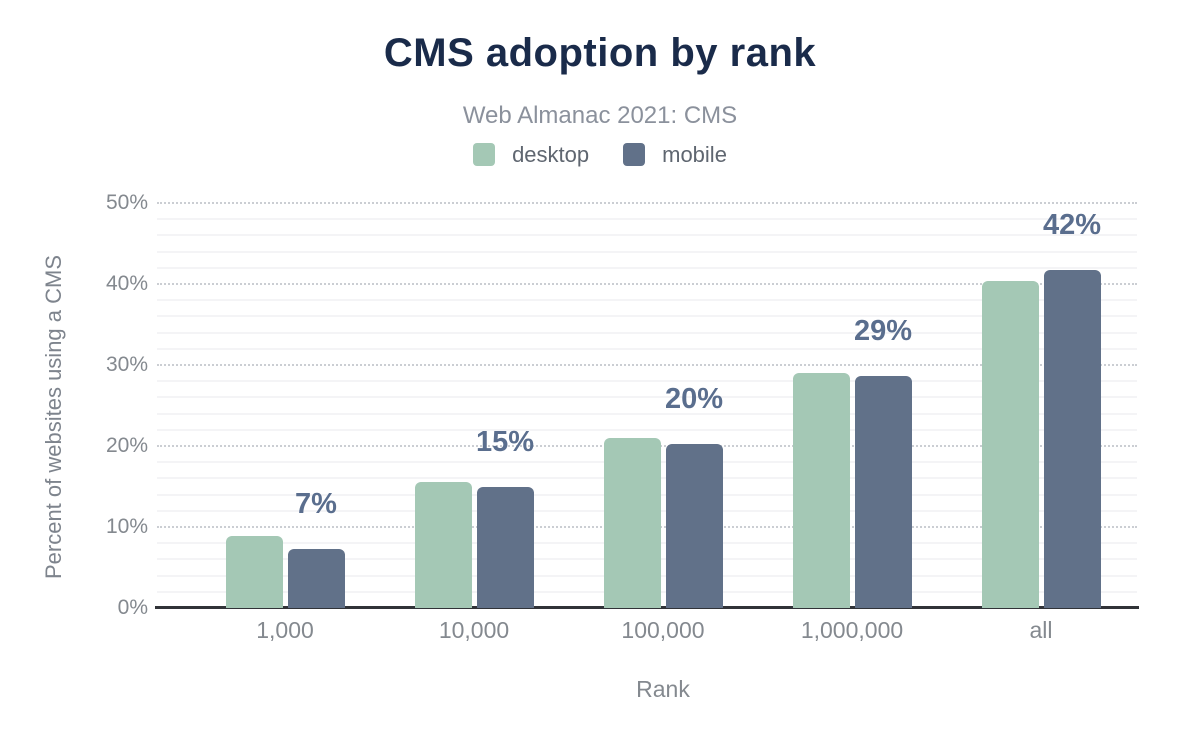  What do you see at coordinates (852, 630) in the screenshot?
I see `x-tick-1-000-000: 1,000,000` at bounding box center [852, 630].